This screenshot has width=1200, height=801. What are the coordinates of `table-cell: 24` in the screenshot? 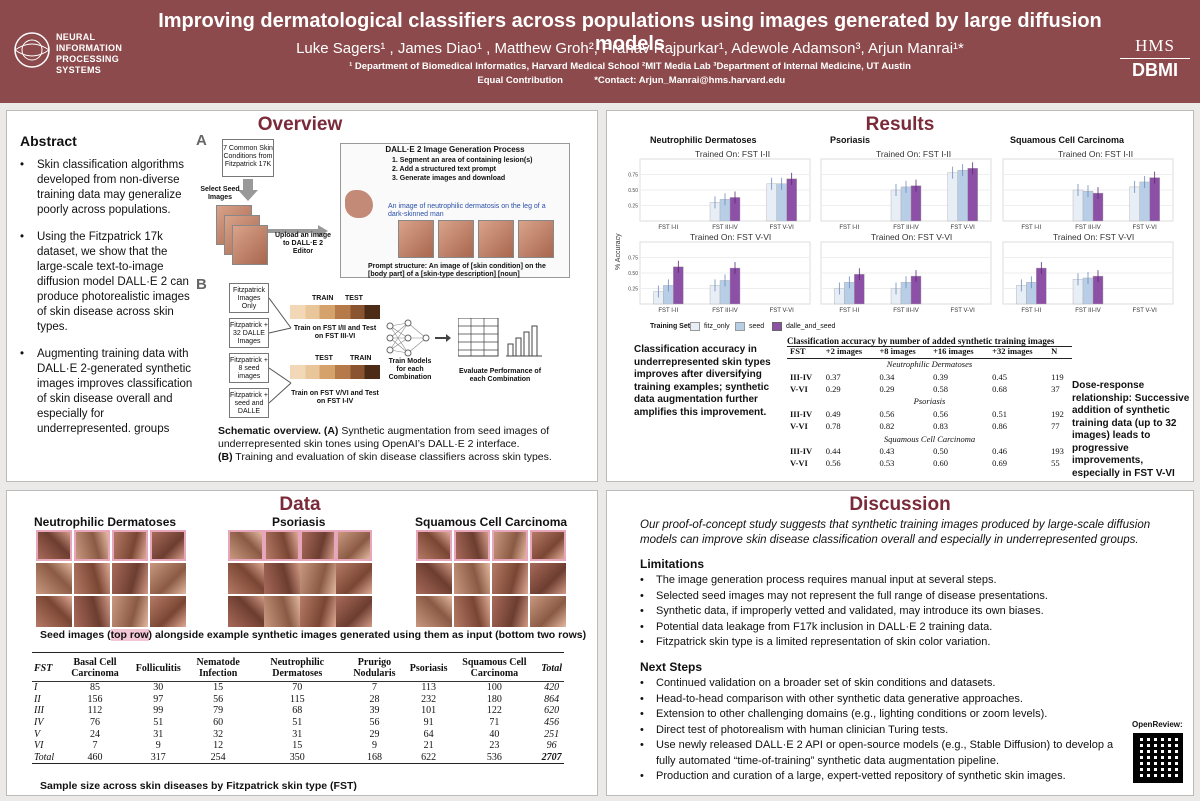 It's located at (95, 734).